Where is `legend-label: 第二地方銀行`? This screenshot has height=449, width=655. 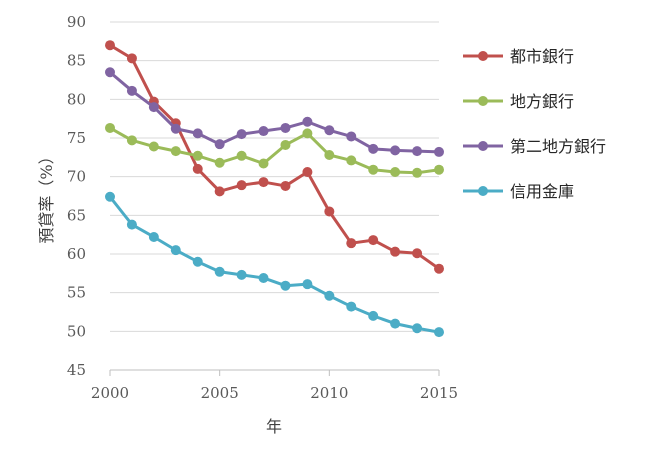 legend-label: 第二地方銀行 is located at coordinates (558, 146).